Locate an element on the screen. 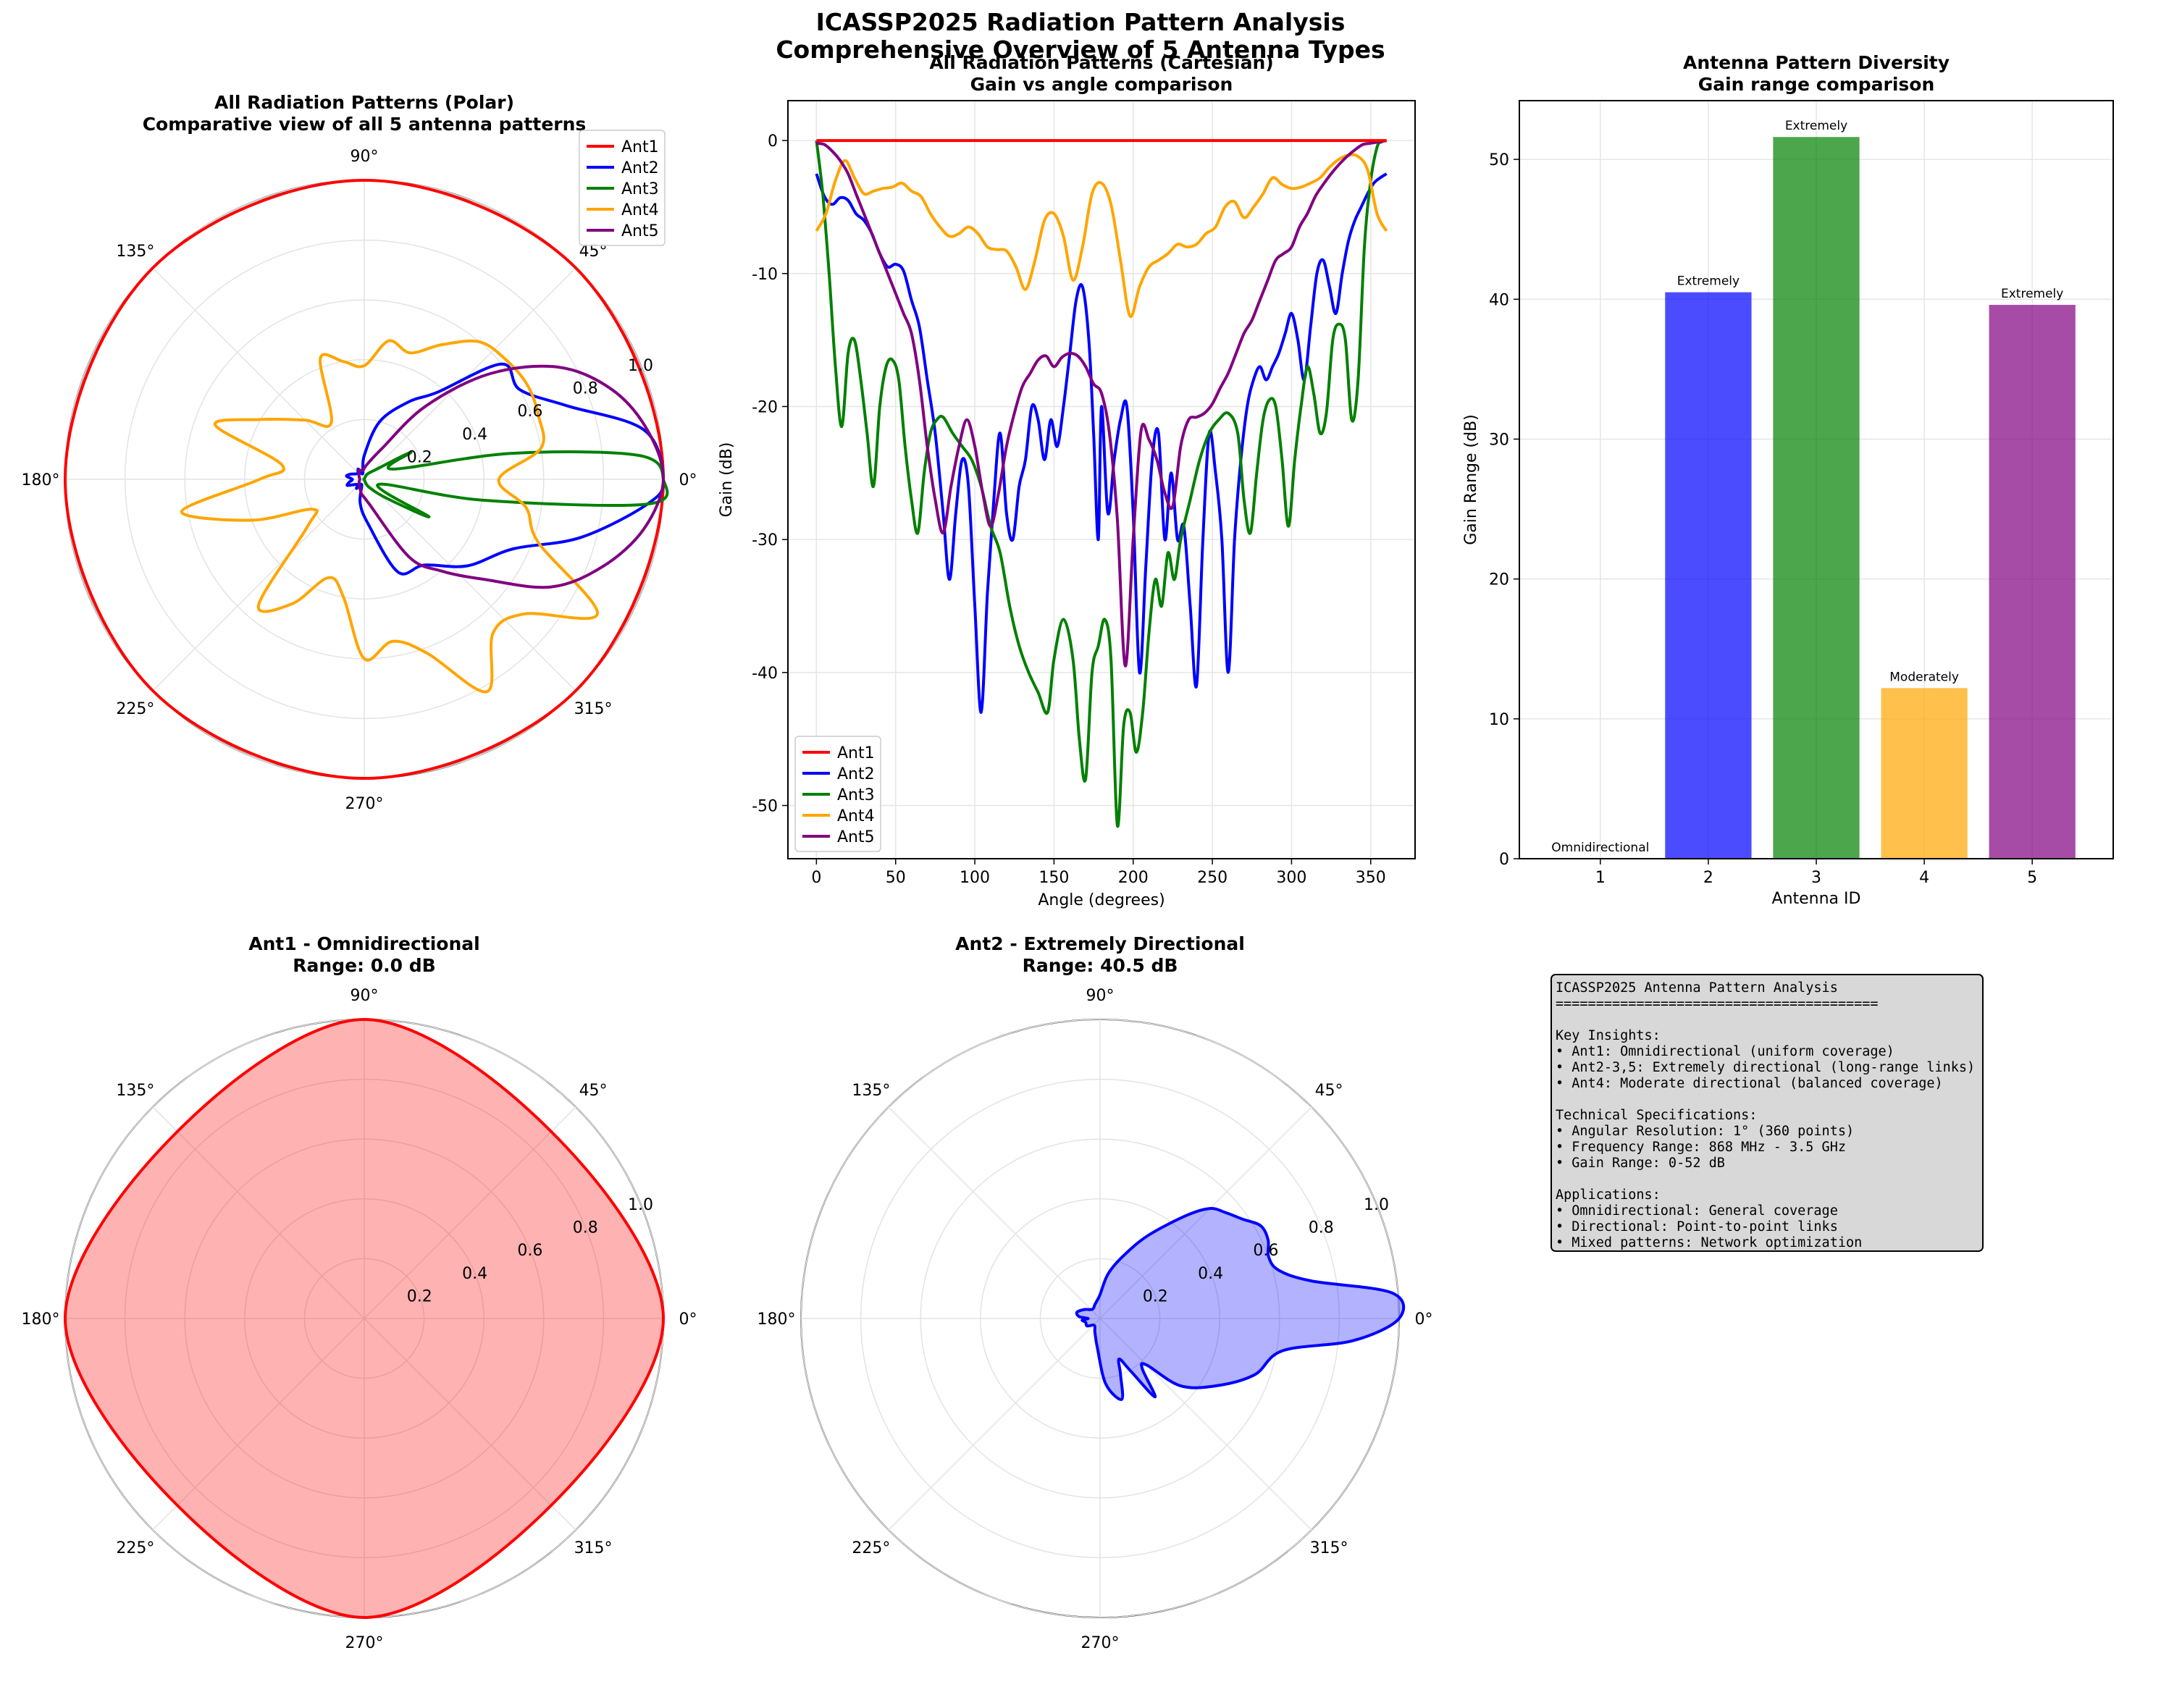 This screenshot has width=2161, height=1708. legend-label-ant2: Ant2 is located at coordinates (856, 774).